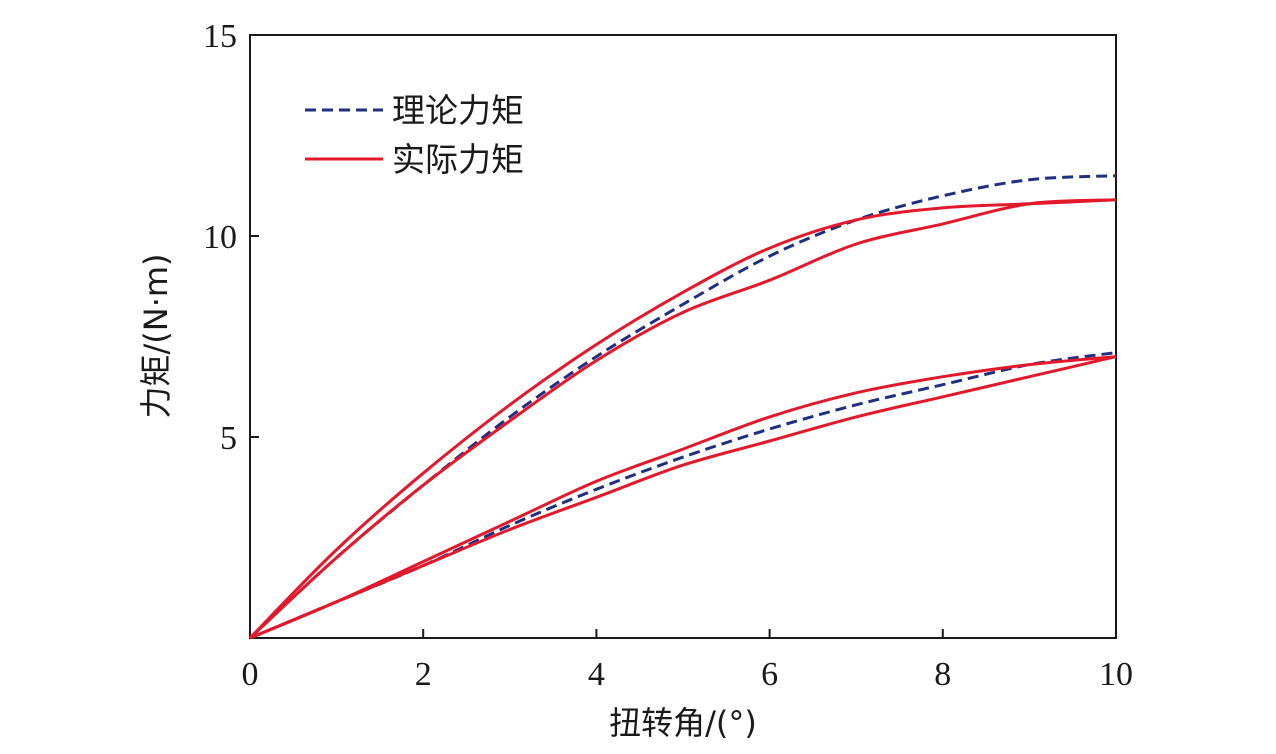 Image resolution: width=1276 pixels, height=754 pixels. Describe the element at coordinates (228, 438) in the screenshot. I see `y-tick-label: 5` at that location.